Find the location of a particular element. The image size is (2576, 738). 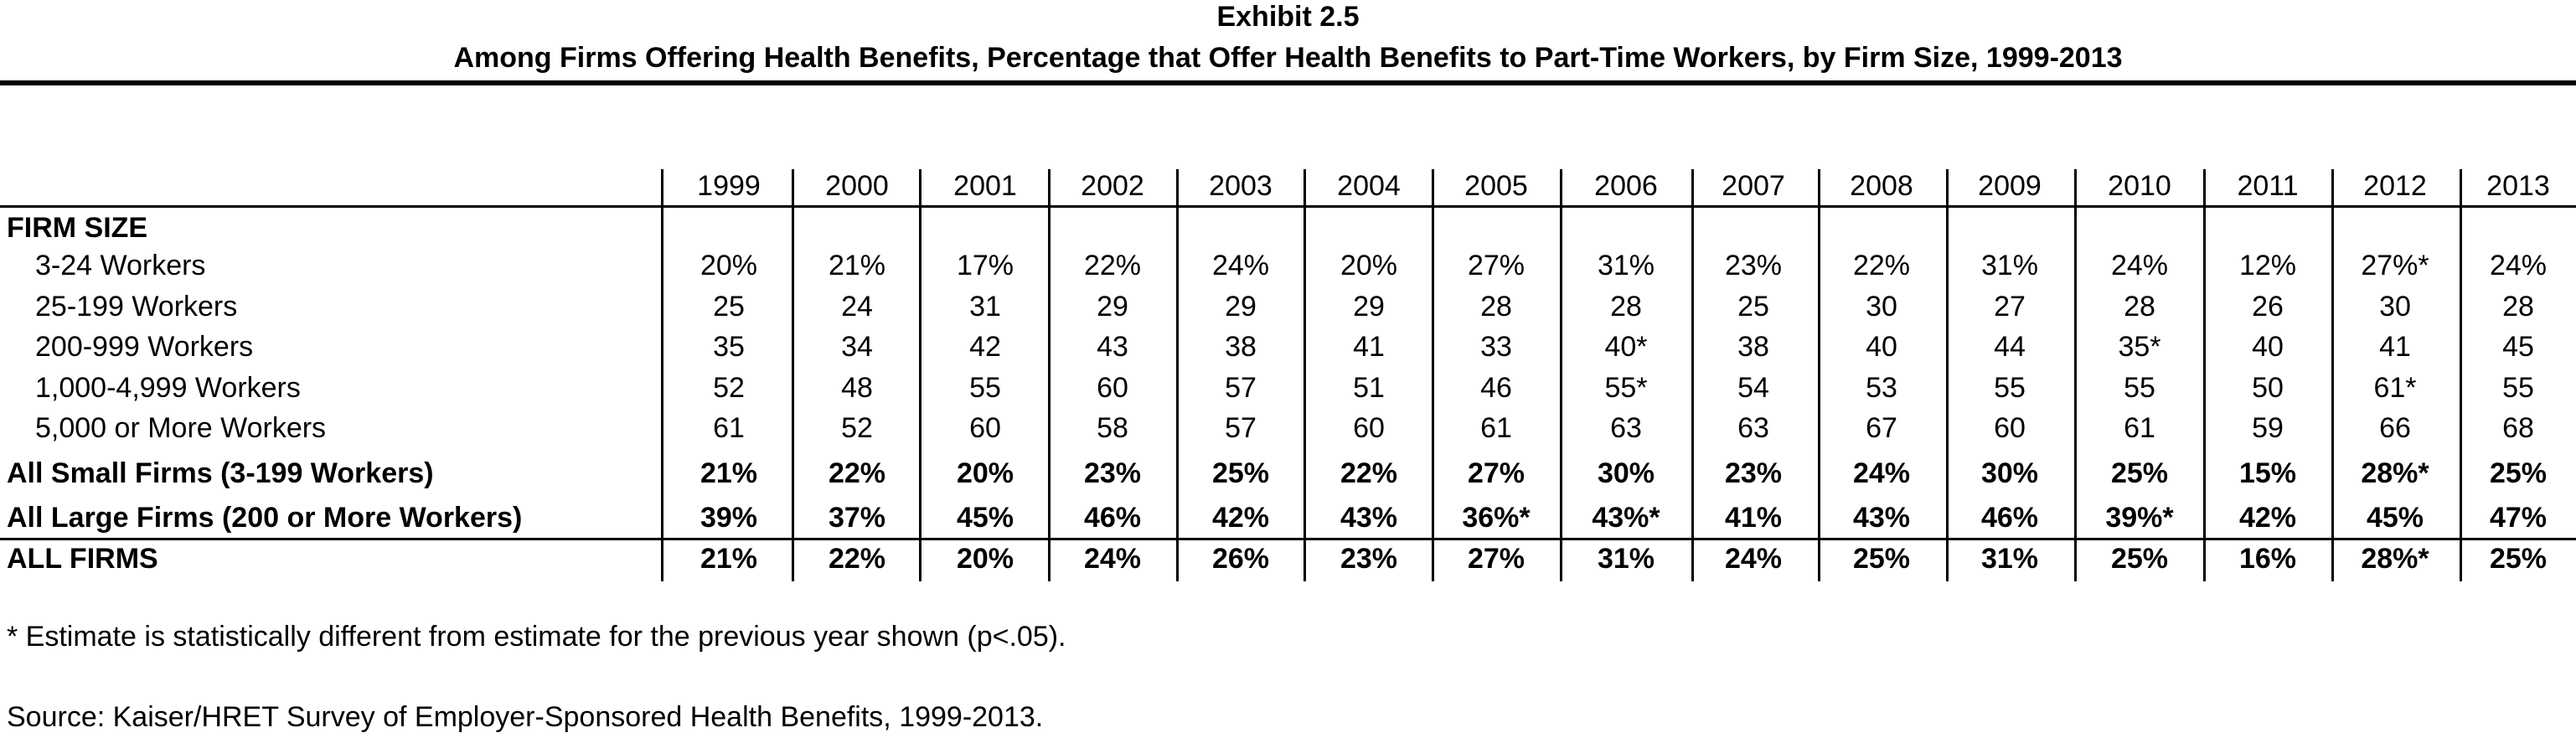

table-cell: 57 is located at coordinates (1241, 428).